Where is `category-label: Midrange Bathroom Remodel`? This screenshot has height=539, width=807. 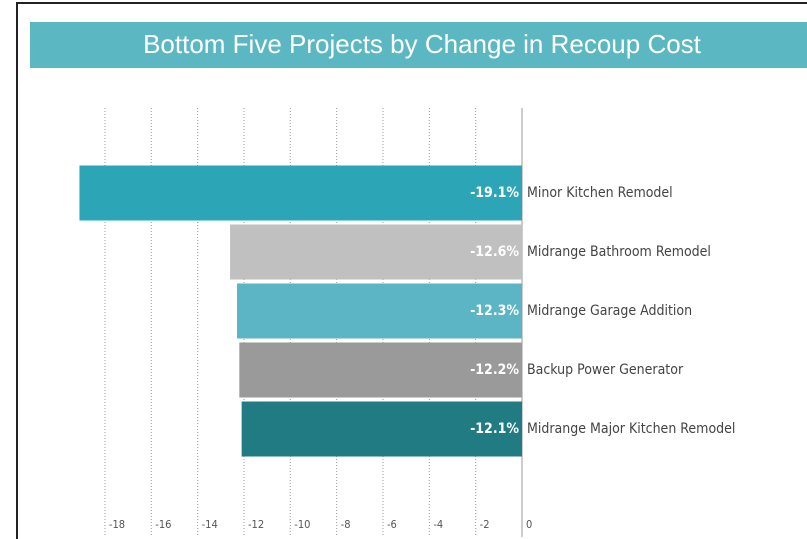
category-label: Midrange Bathroom Remodel is located at coordinates (619, 252).